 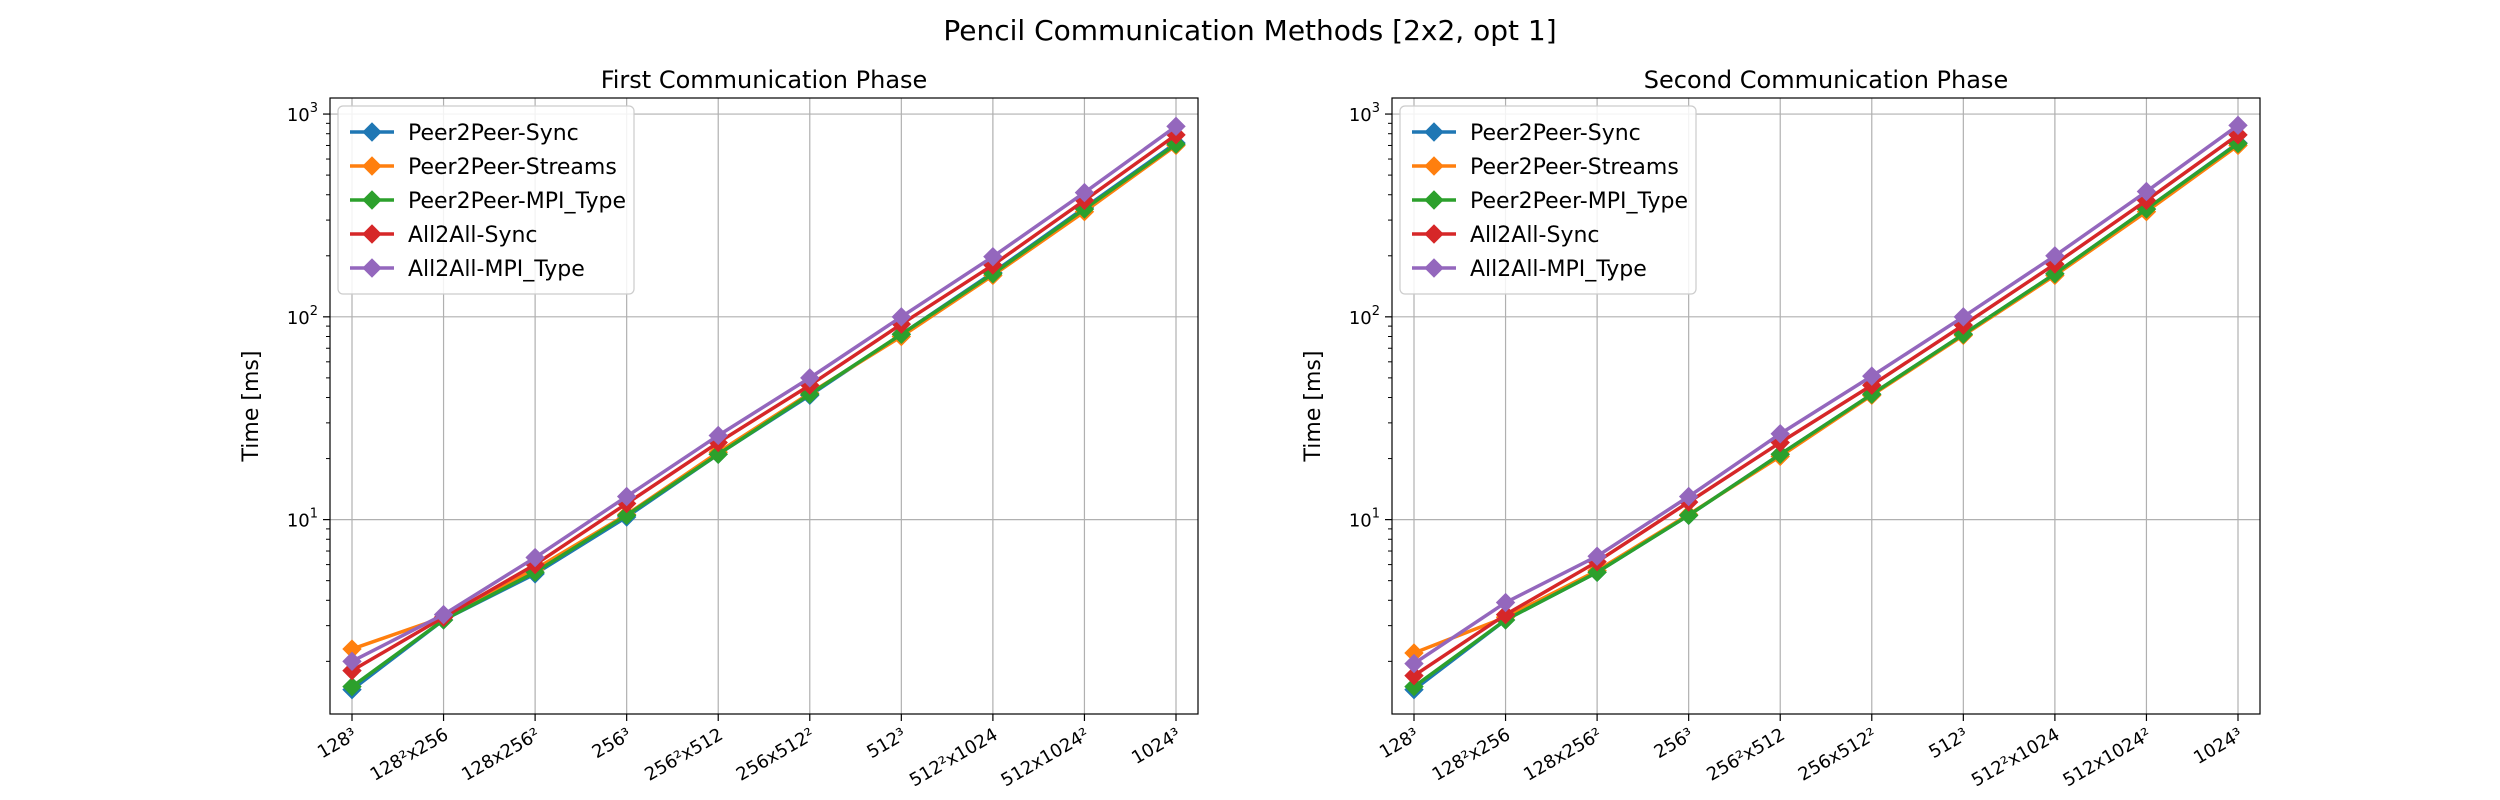 What do you see at coordinates (1471, 754) in the screenshot?
I see `x-tick-label: 128²x256` at bounding box center [1471, 754].